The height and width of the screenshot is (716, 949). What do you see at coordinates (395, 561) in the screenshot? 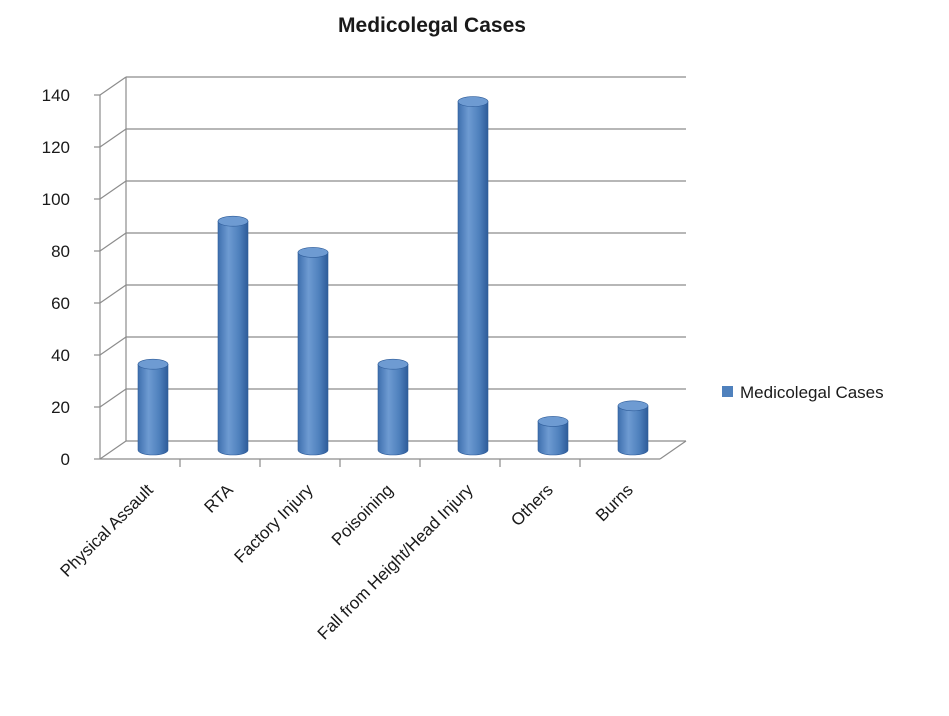
I see `x-category-label: Fall from Height/Head Injury` at bounding box center [395, 561].